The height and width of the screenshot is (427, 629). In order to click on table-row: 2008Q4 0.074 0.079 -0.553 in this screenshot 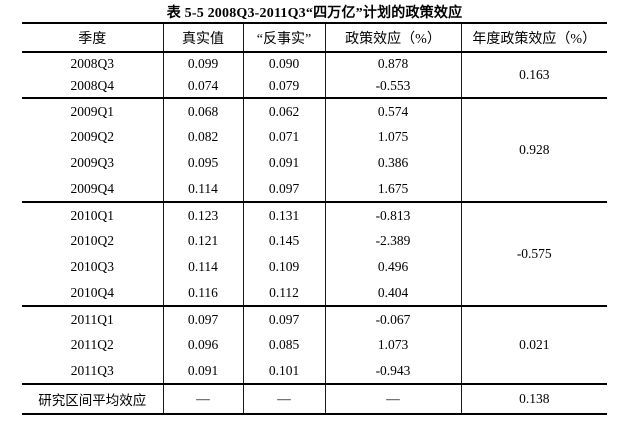, I will do `click(314, 86)`.